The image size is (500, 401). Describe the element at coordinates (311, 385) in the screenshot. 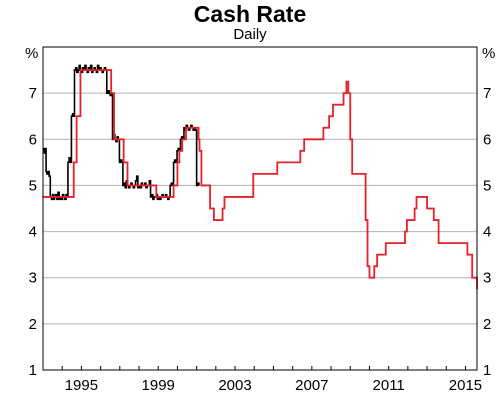

I see `x-tick-label-2007: 2007` at that location.